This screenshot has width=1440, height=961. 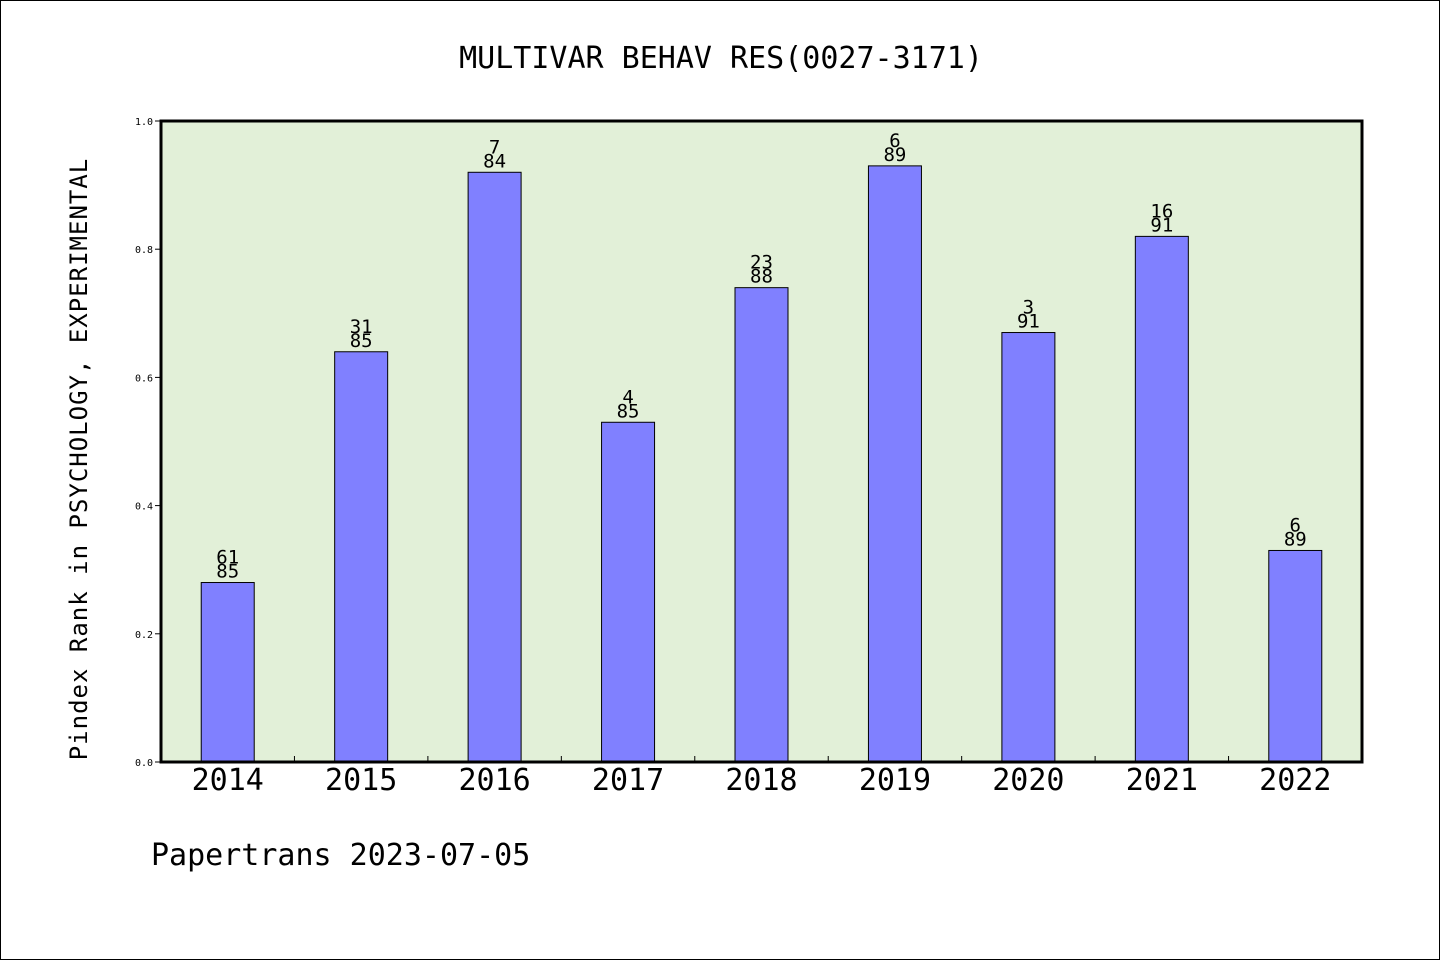 What do you see at coordinates (144, 763) in the screenshot?
I see `y-tick-label: 0.0` at bounding box center [144, 763].